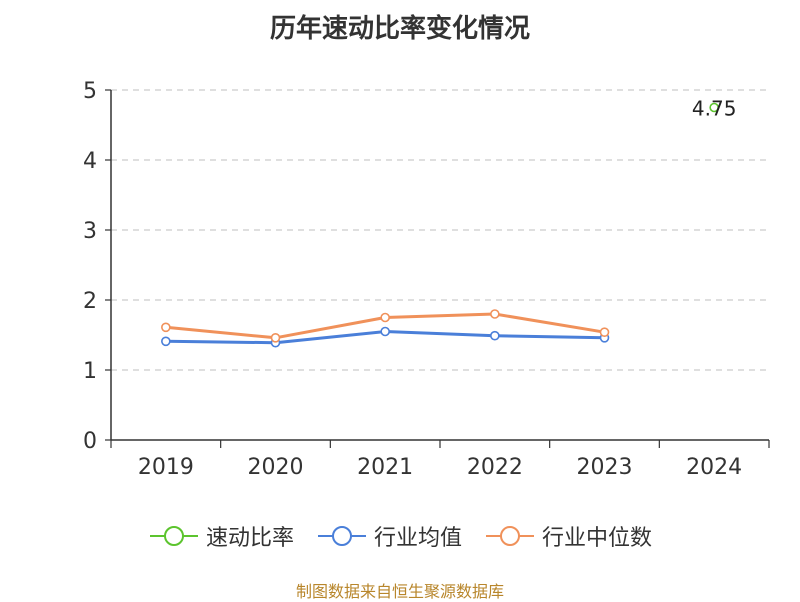 The width and height of the screenshot is (800, 602). I want to click on data-point-s2-2021, so click(385, 317).